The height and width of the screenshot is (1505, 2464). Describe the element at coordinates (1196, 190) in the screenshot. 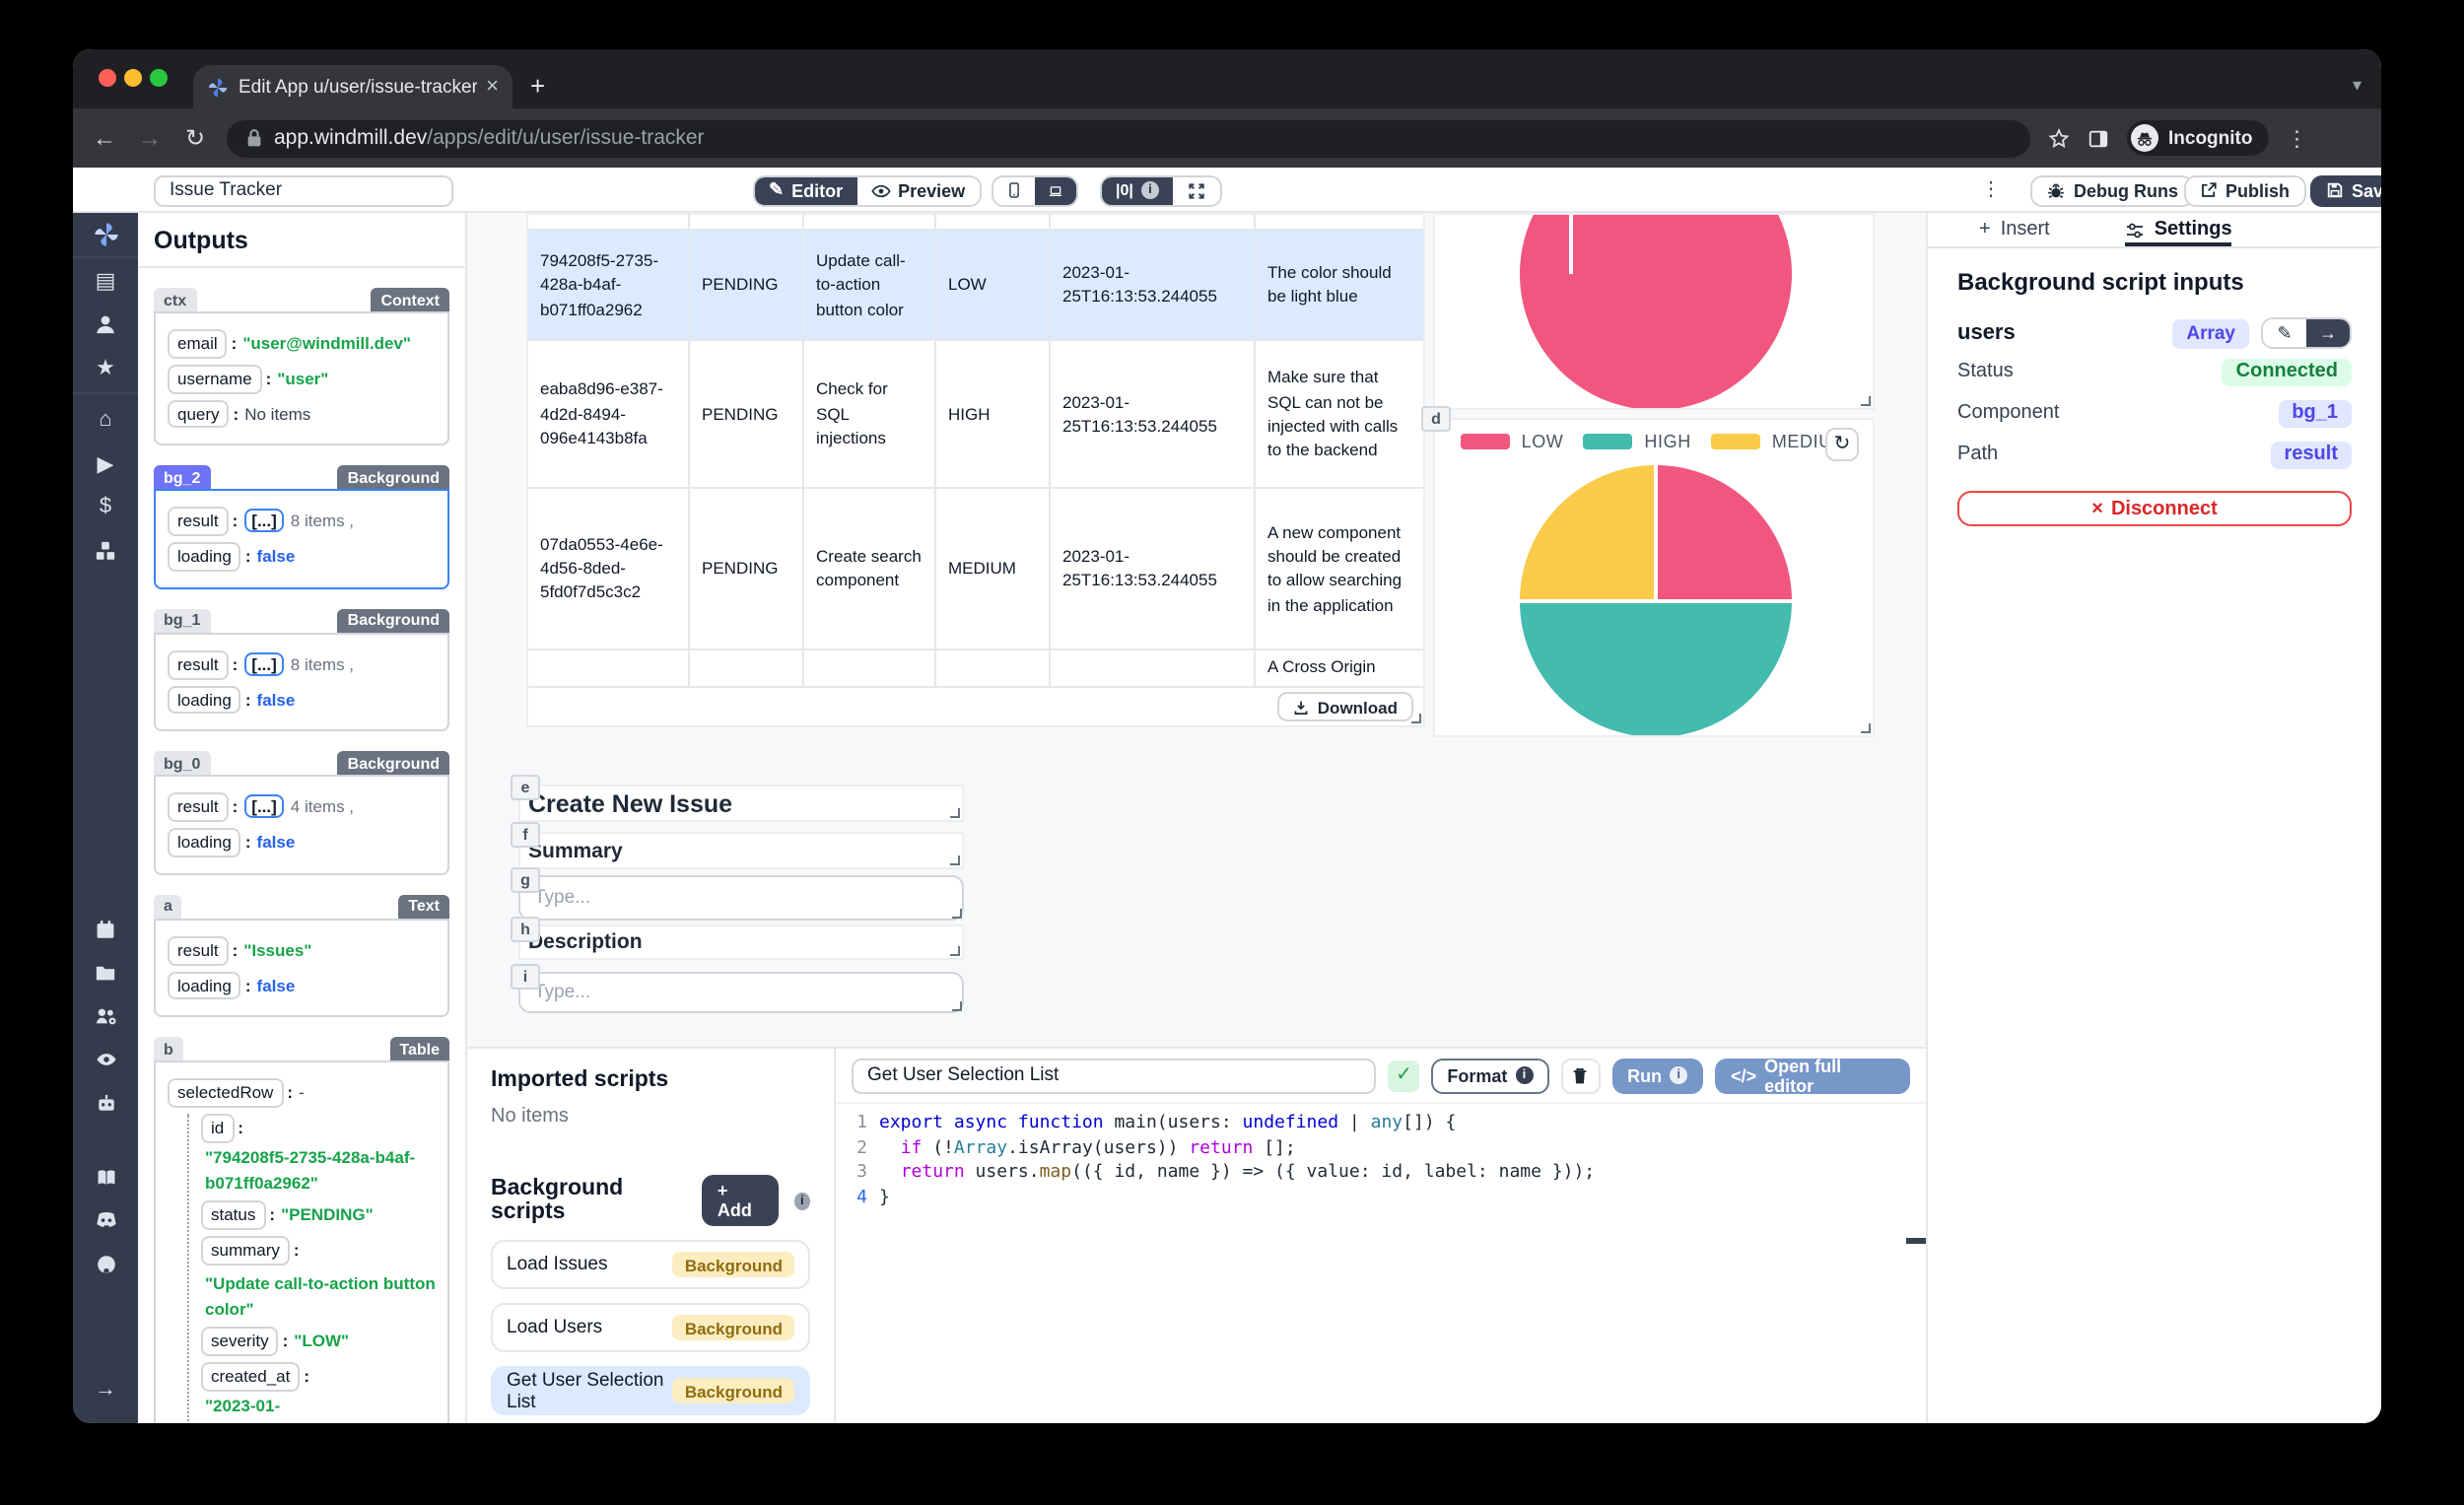

I see `fullscreen-button` at that location.